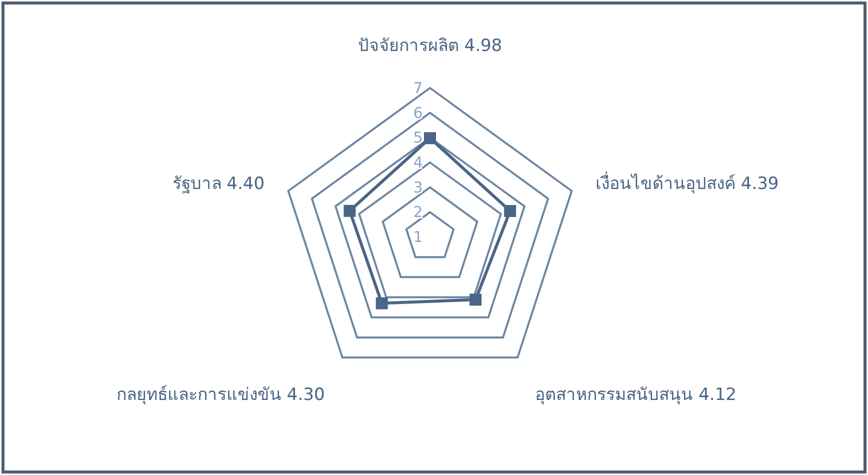 The width and height of the screenshot is (868, 475). Describe the element at coordinates (218, 184) in the screenshot. I see `spoke-label: รัฐบาล 4.40` at that location.